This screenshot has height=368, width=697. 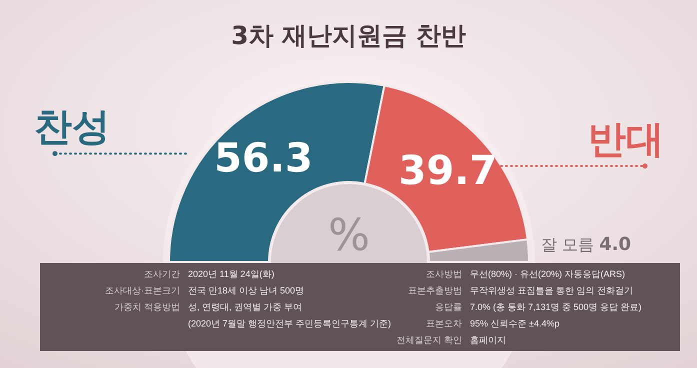 What do you see at coordinates (444, 274) in the screenshot?
I see `text: 조사방법` at bounding box center [444, 274].